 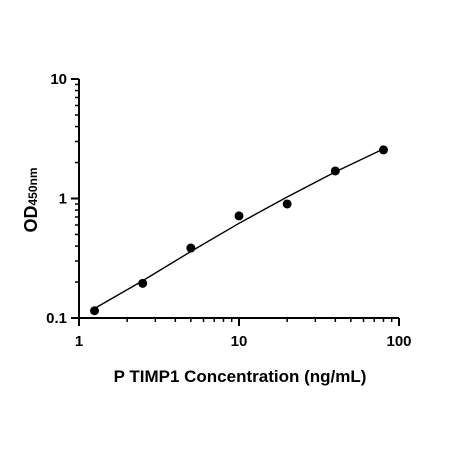 What do you see at coordinates (33, 186) in the screenshot?
I see `y-axis-label-subscript: 450nm` at bounding box center [33, 186].